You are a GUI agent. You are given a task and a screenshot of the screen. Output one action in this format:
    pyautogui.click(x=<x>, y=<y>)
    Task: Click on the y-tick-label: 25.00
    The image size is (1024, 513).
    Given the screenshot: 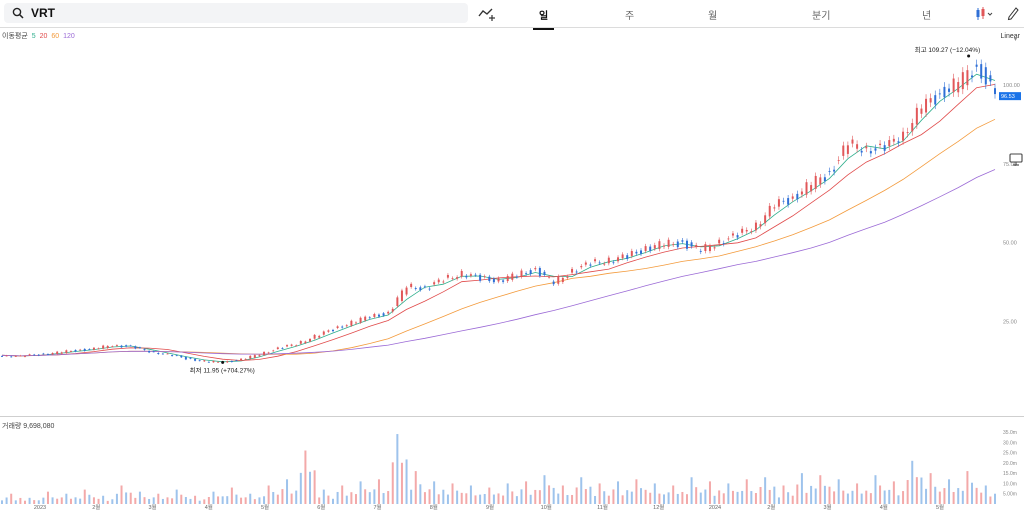 What is the action you would take?
    pyautogui.click(x=1010, y=322)
    